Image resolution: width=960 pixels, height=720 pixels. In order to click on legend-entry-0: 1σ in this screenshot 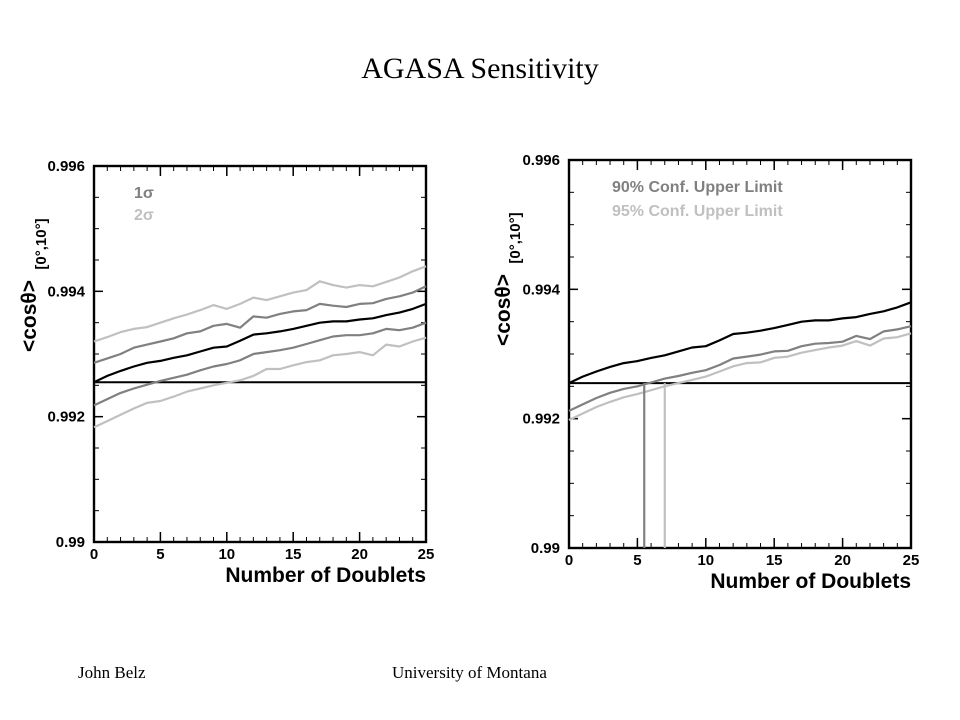, I will do `click(144, 193)`.